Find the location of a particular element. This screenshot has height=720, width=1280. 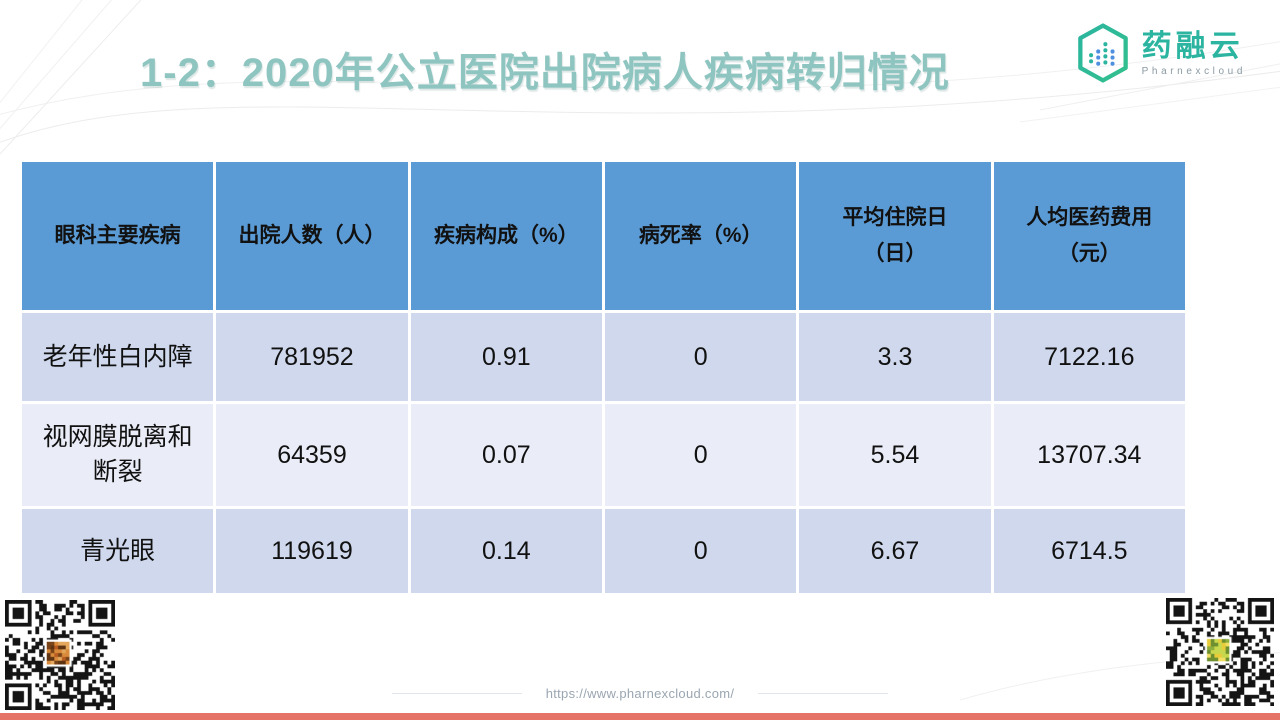

cell-composition: 0.07 is located at coordinates (506, 455).